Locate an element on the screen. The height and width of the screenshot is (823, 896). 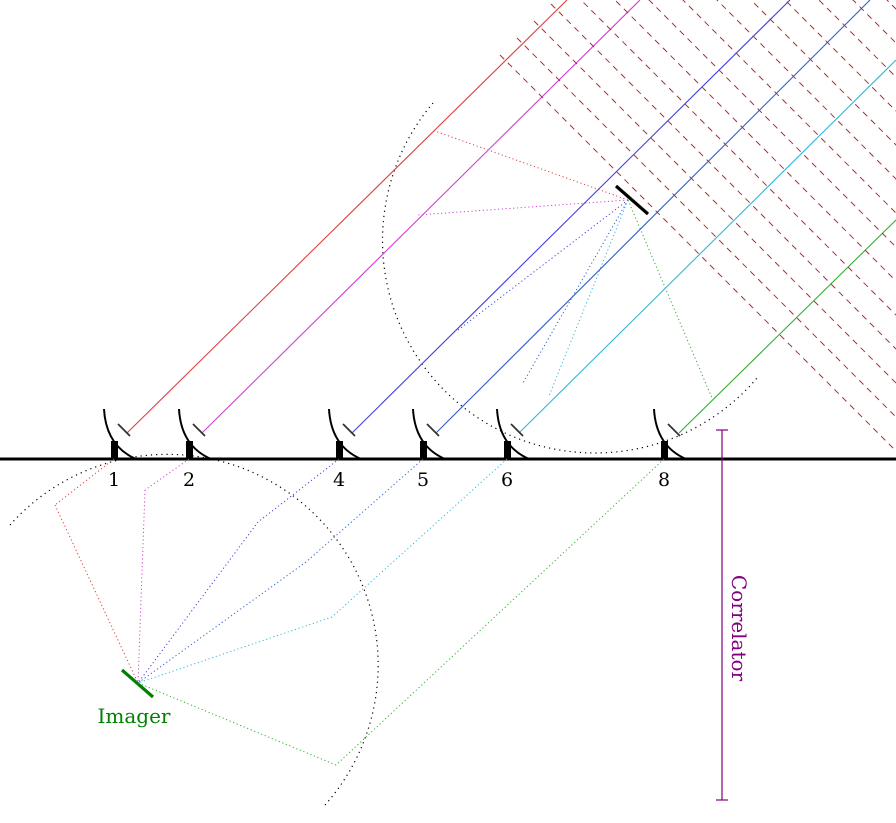
antenna-label-6: 6 is located at coordinates (507, 480).